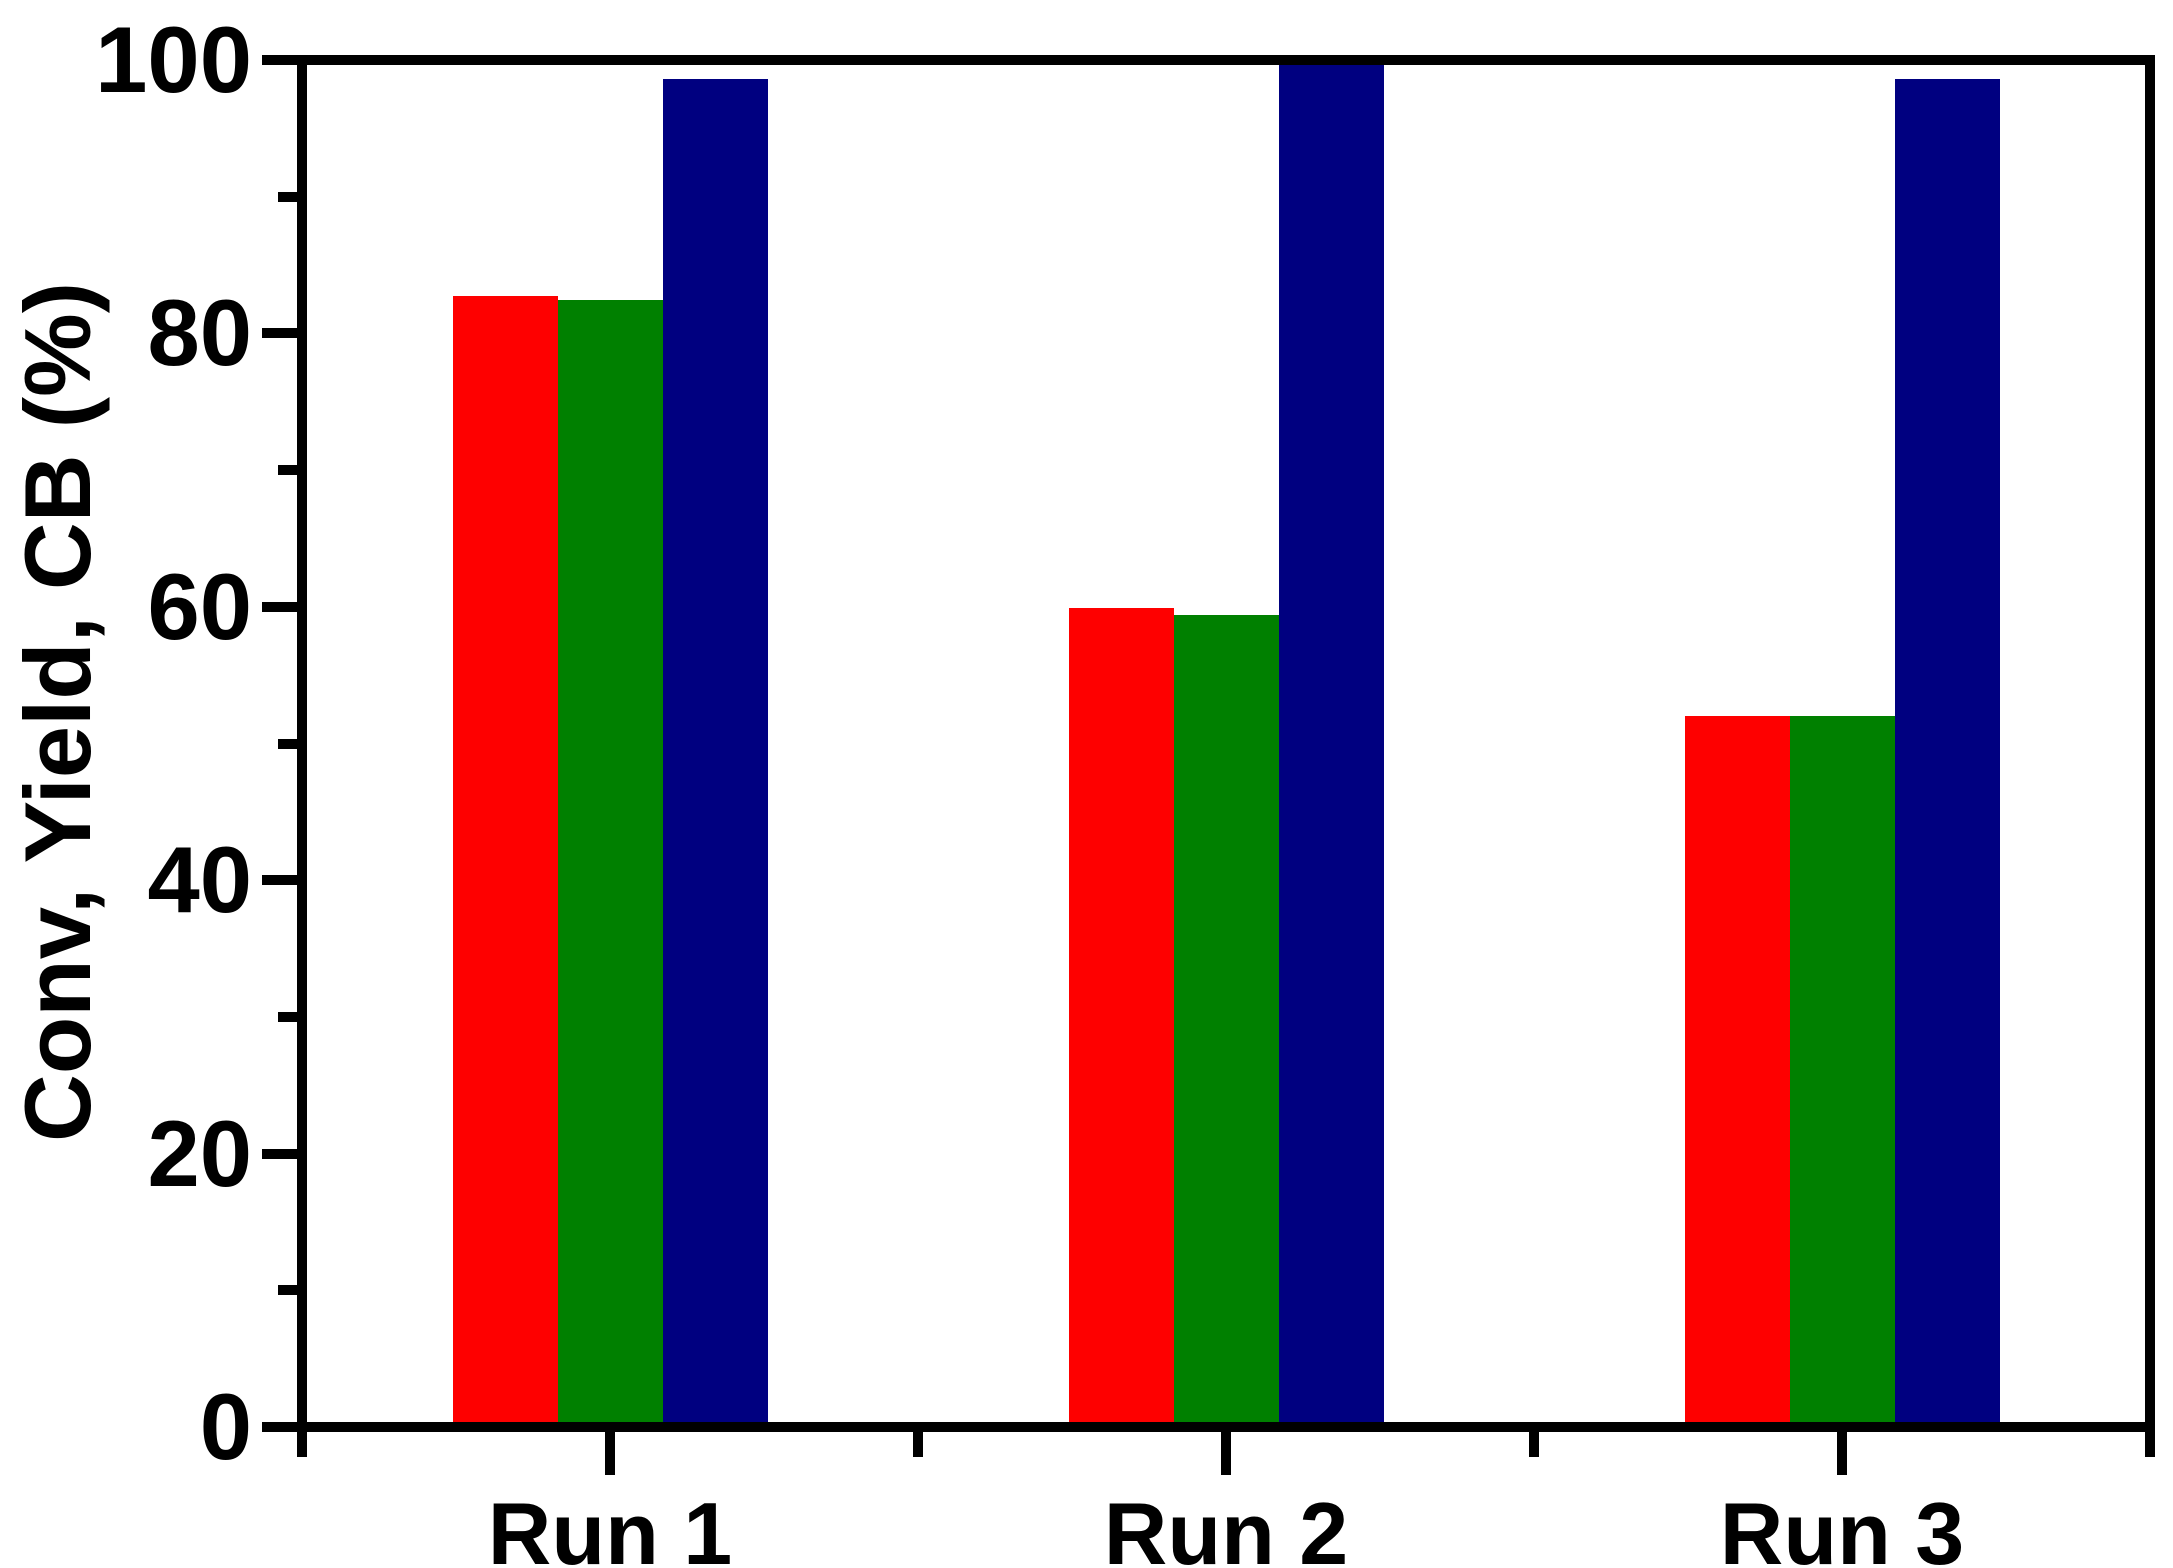 The width and height of the screenshot is (2173, 1568). What do you see at coordinates (199, 606) in the screenshot?
I see `y-tick-label: 60` at bounding box center [199, 606].